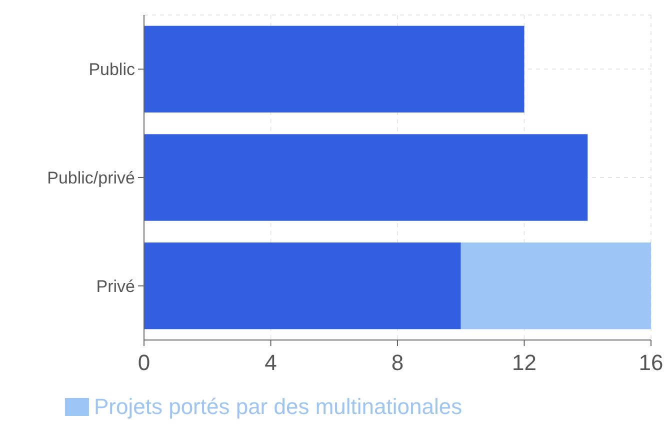  Describe the element at coordinates (144, 362) in the screenshot. I see `x-tick-label: 0` at that location.